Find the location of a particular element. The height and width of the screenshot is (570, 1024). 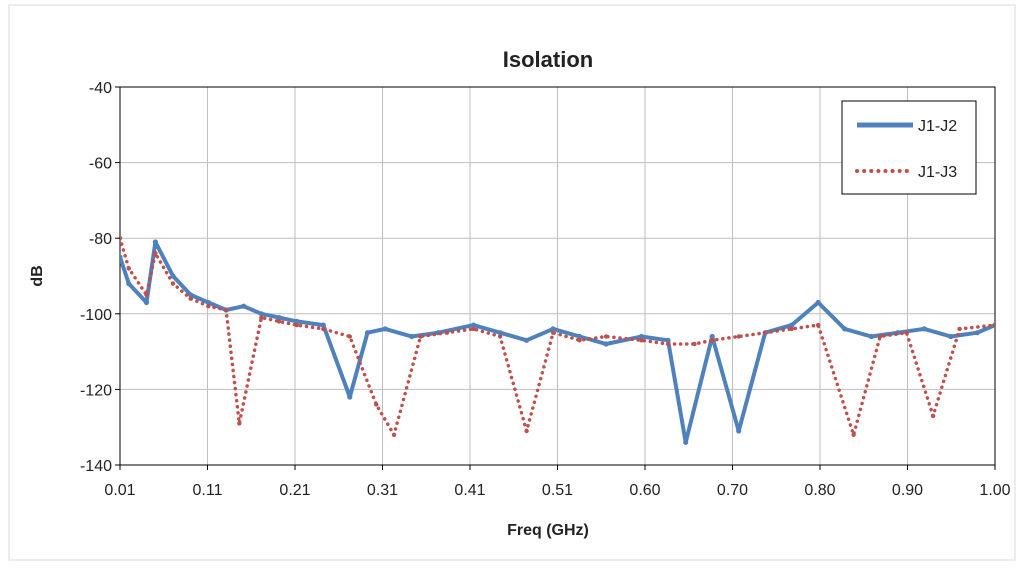

y-tick-labels: -40 -60 -80 -100 -120 -140 is located at coordinates (100, 277).